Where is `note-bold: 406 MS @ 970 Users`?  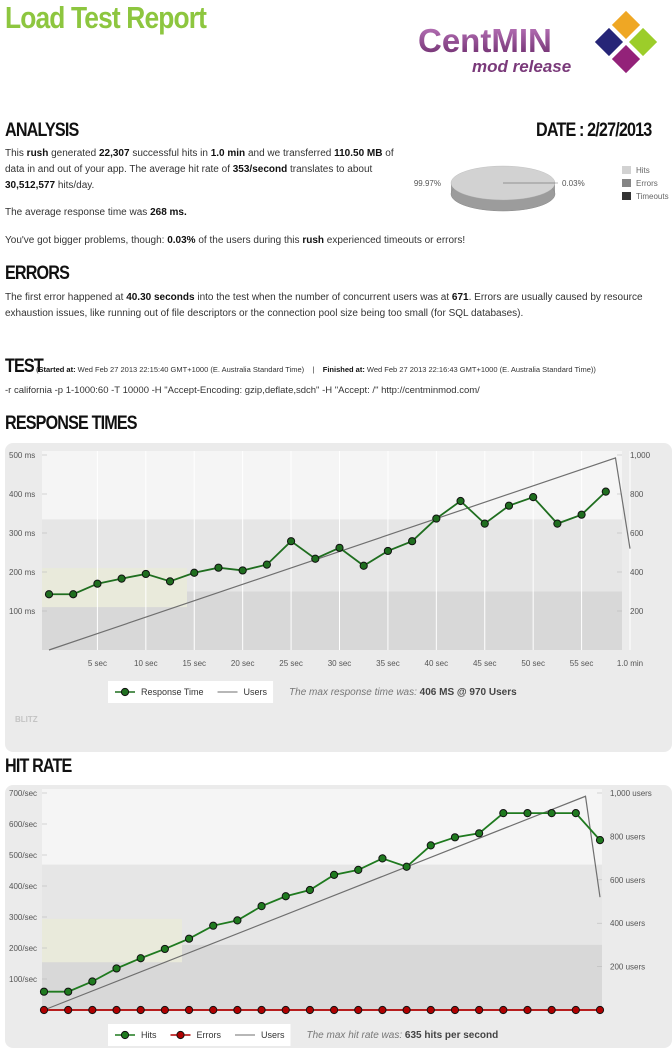
note-bold: 406 MS @ 970 Users is located at coordinates (468, 692).